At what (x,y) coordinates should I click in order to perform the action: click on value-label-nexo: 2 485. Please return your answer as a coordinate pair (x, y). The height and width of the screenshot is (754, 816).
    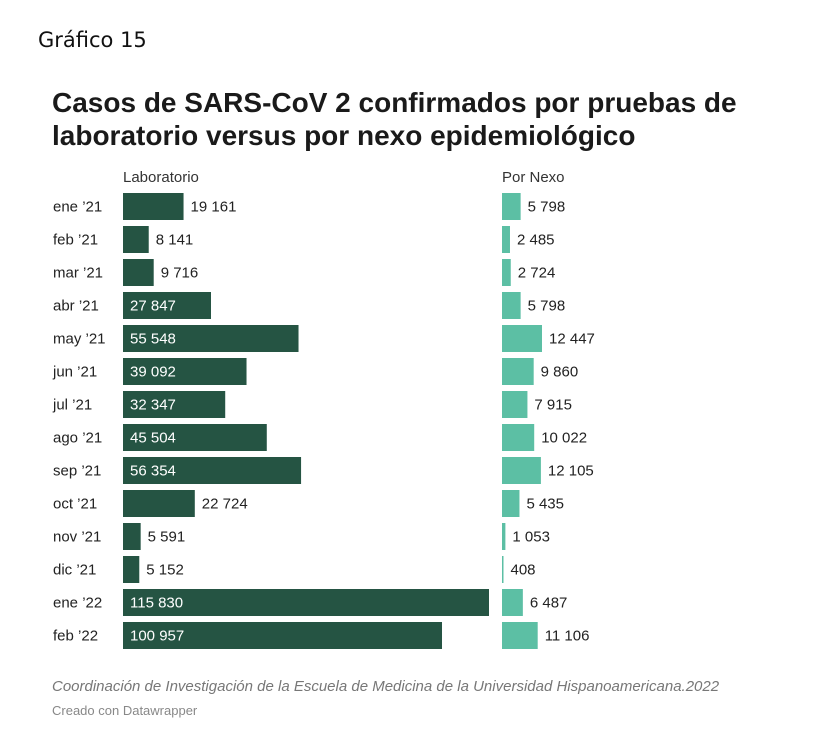
    Looking at the image, I should click on (536, 240).